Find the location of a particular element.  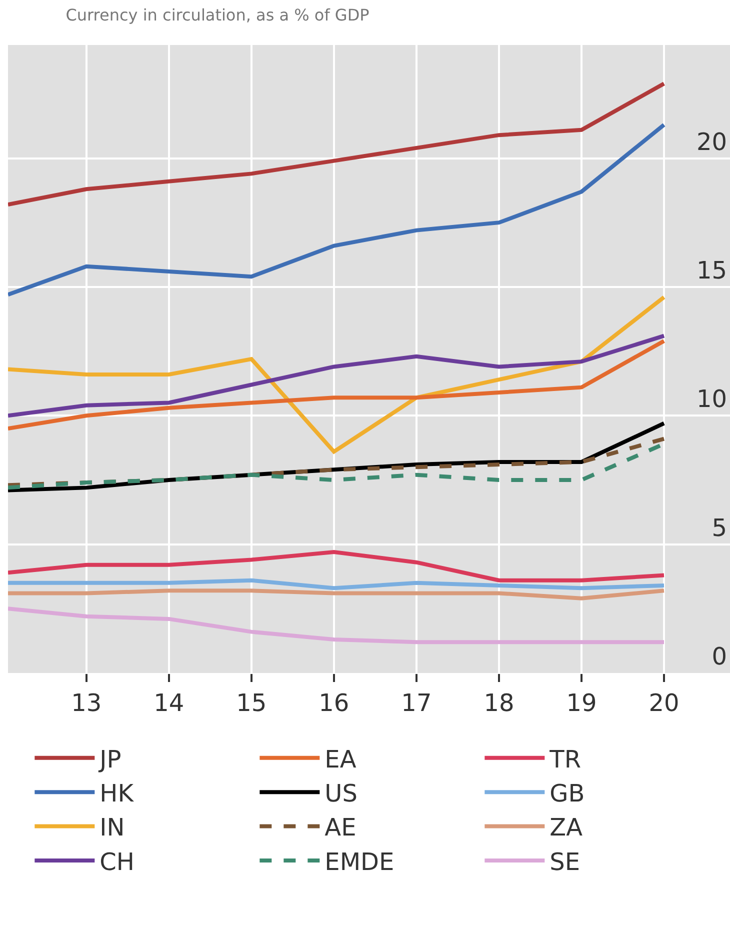

x-tick-label: 16 is located at coordinates (334, 702).